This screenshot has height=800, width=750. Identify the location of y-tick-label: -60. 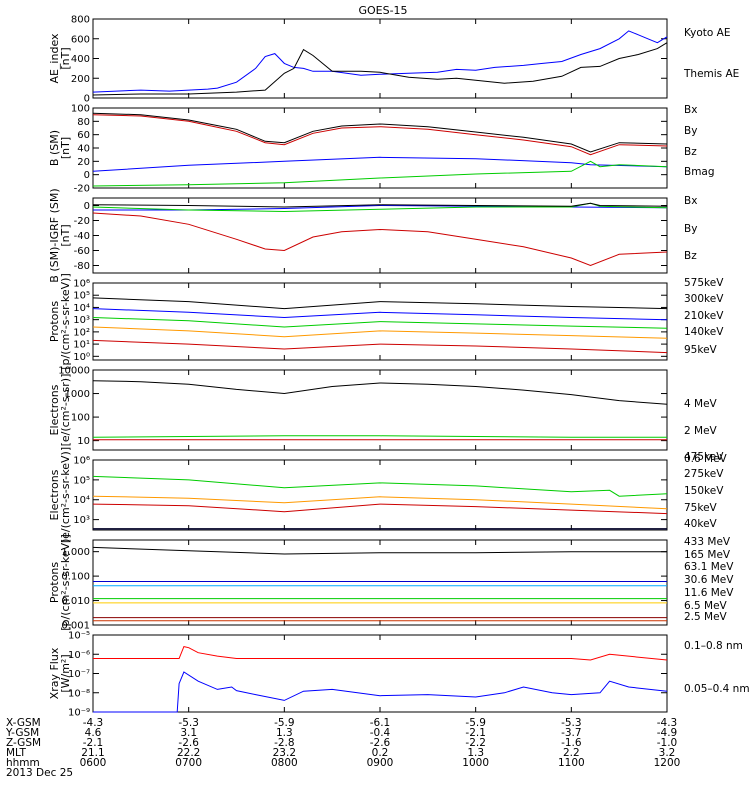
(82, 251).